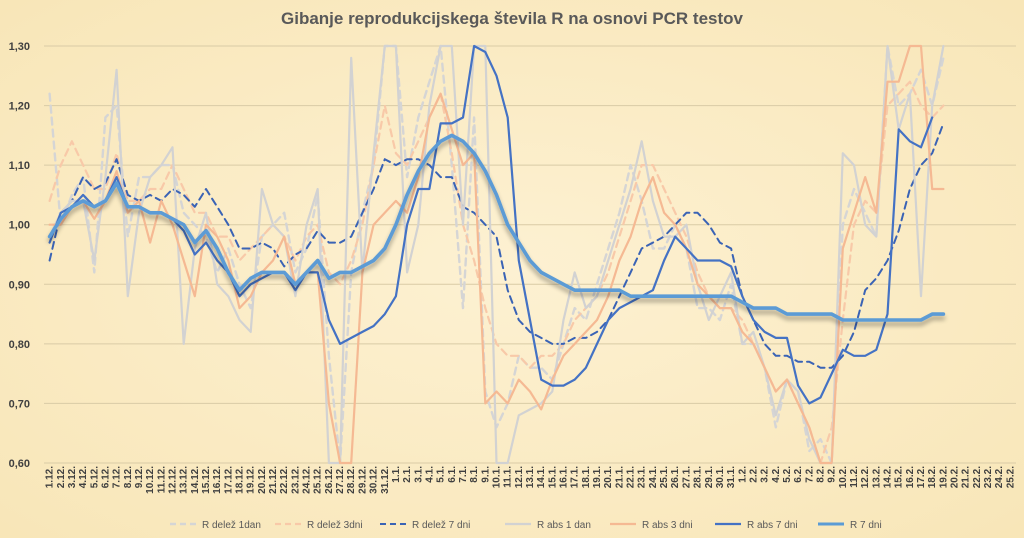 Image resolution: width=1024 pixels, height=538 pixels. What do you see at coordinates (753, 474) in the screenshot?
I see `x-tick-label: 2.2.` at bounding box center [753, 474].